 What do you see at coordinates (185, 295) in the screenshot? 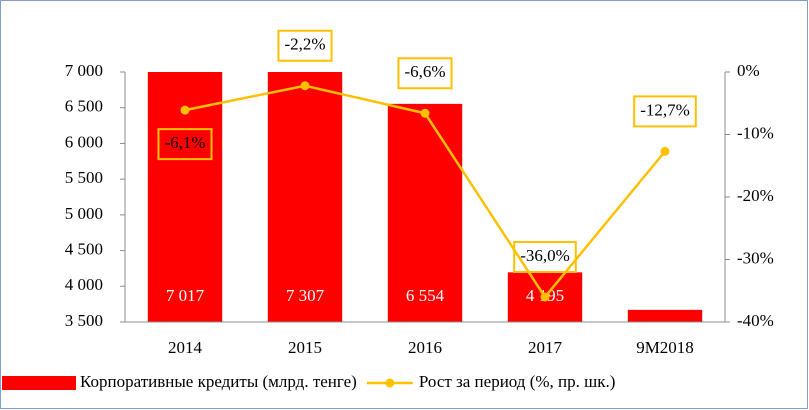
I see `bar-value-label: 7 017` at bounding box center [185, 295].